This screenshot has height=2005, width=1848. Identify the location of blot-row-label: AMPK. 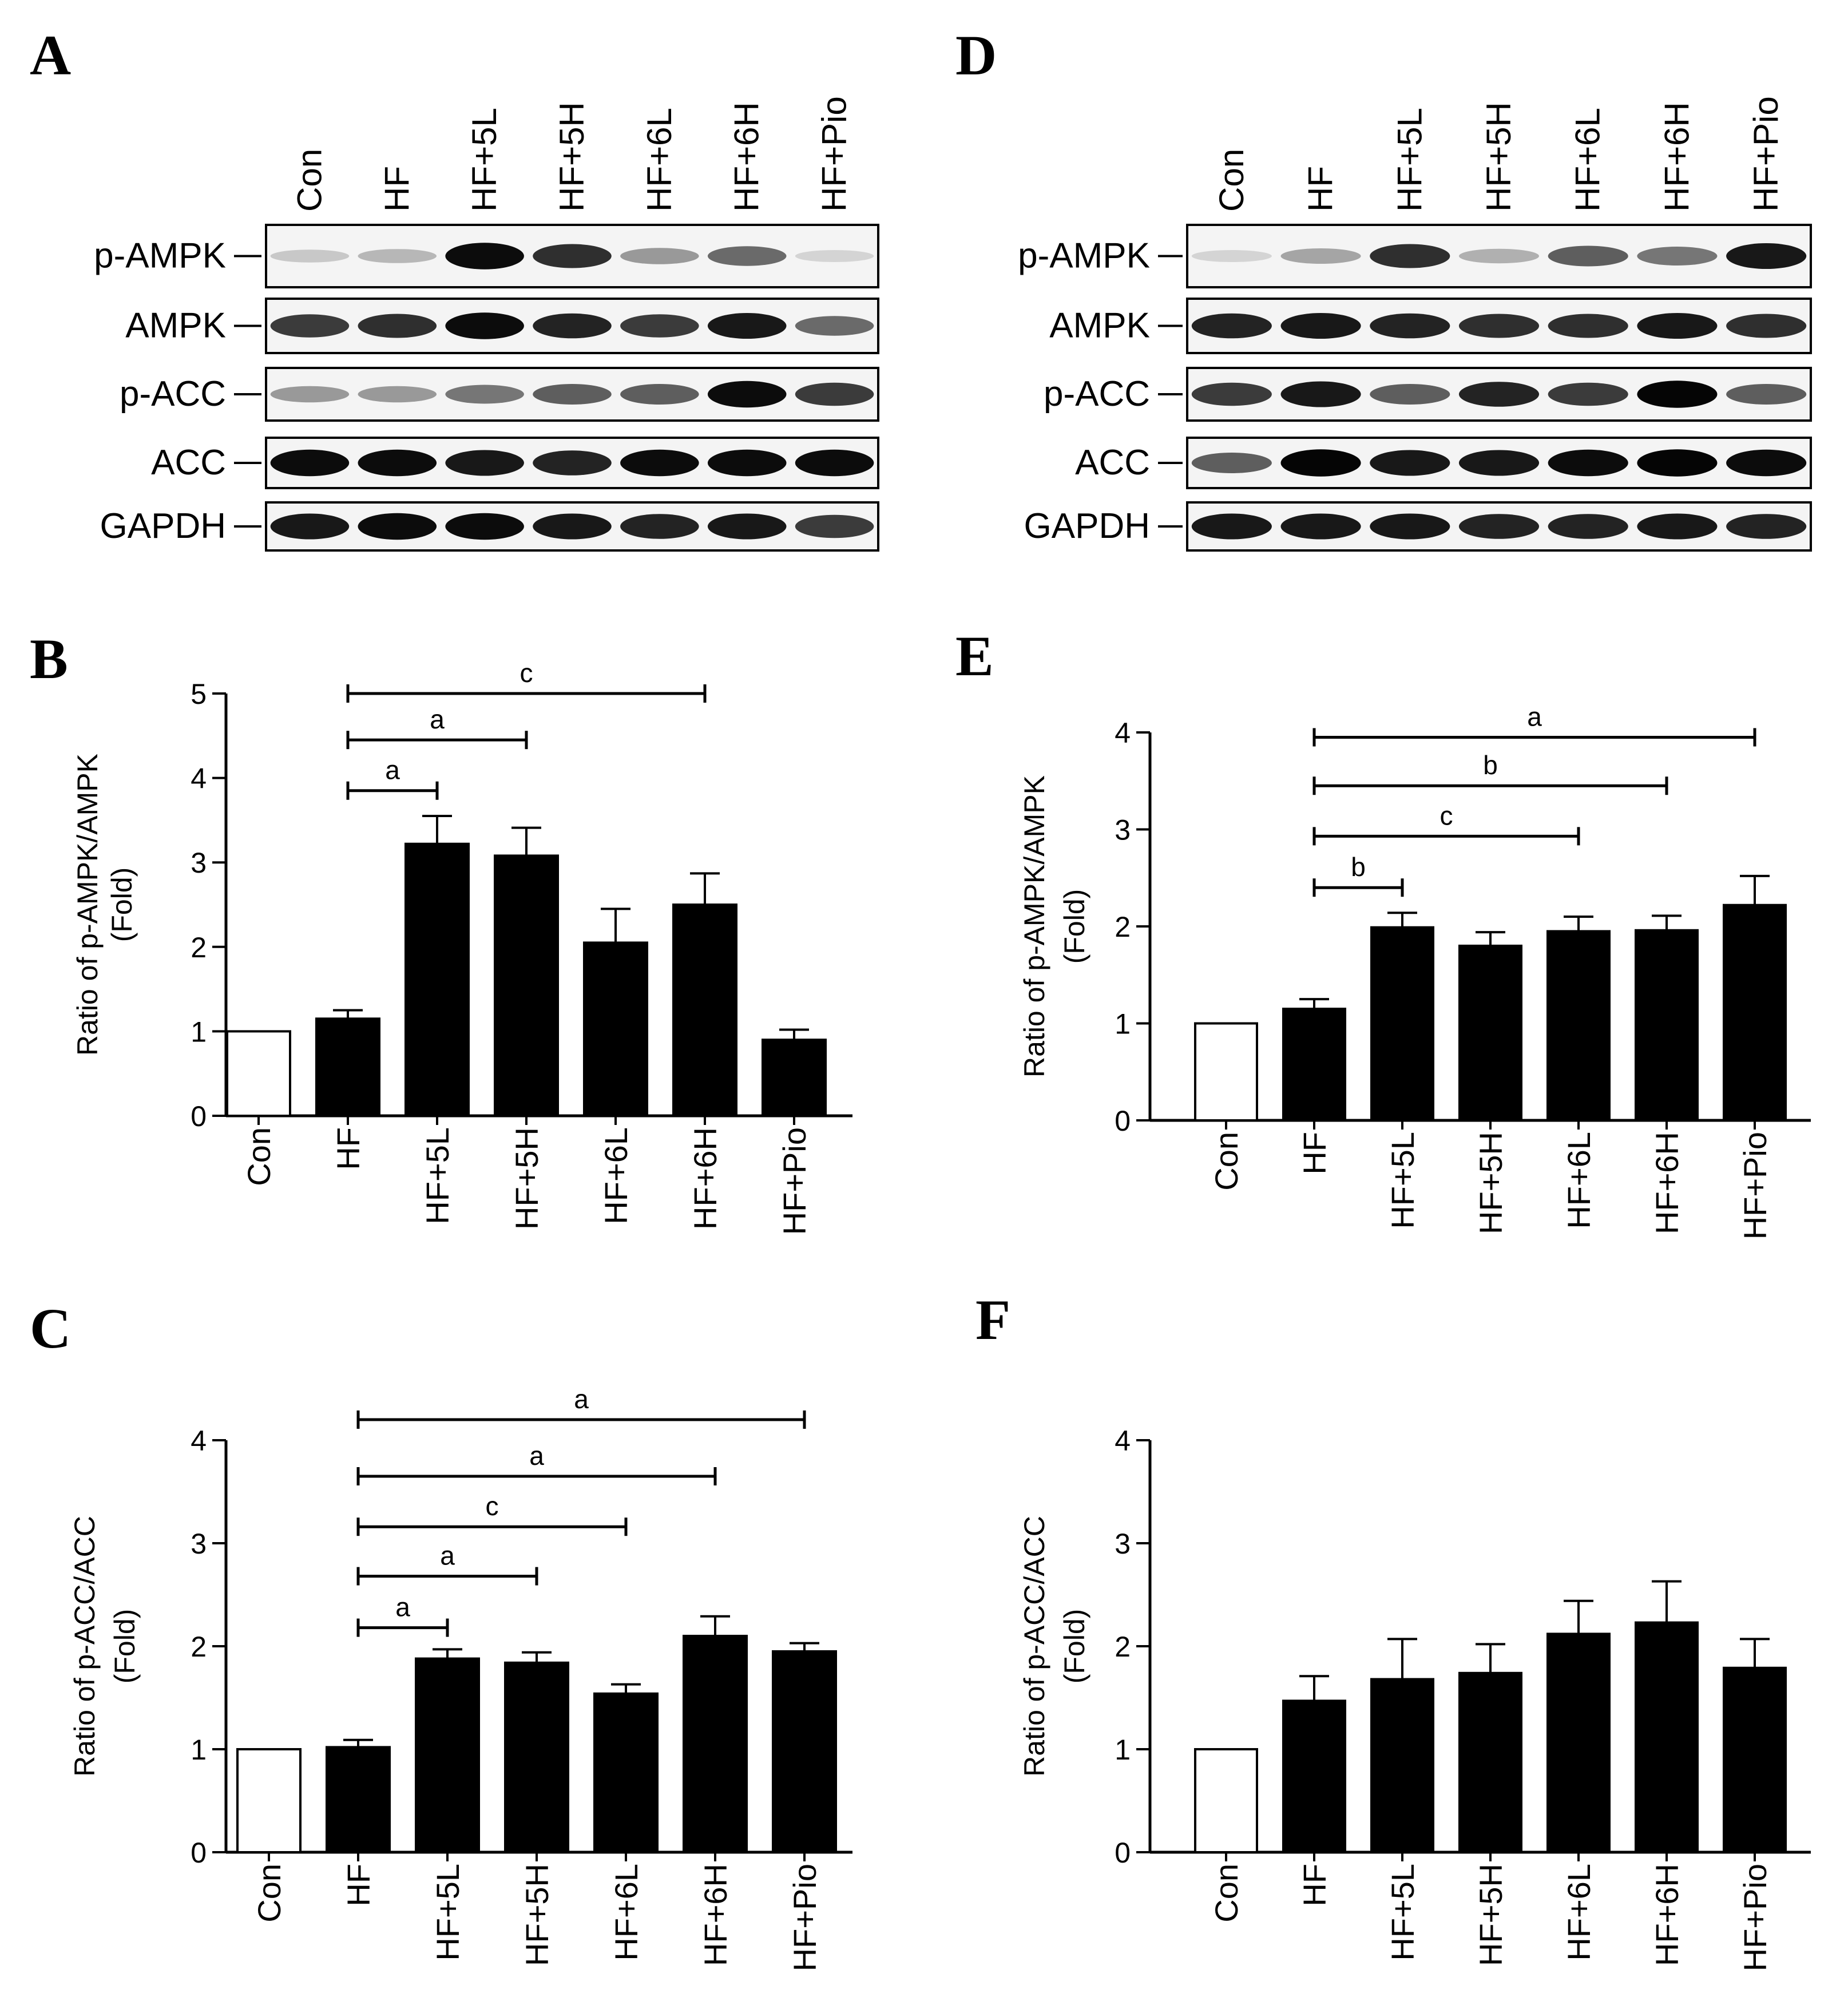
(1099, 326).